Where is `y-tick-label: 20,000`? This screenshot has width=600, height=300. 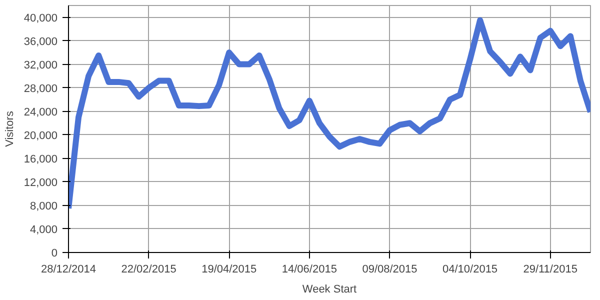
y-tick-label: 20,000 is located at coordinates (41, 136).